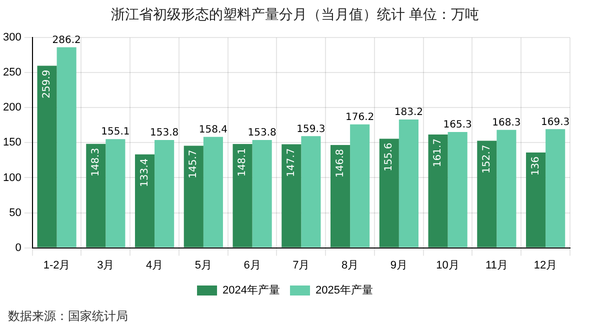  I want to click on data-label: 155.6, so click(389, 157).